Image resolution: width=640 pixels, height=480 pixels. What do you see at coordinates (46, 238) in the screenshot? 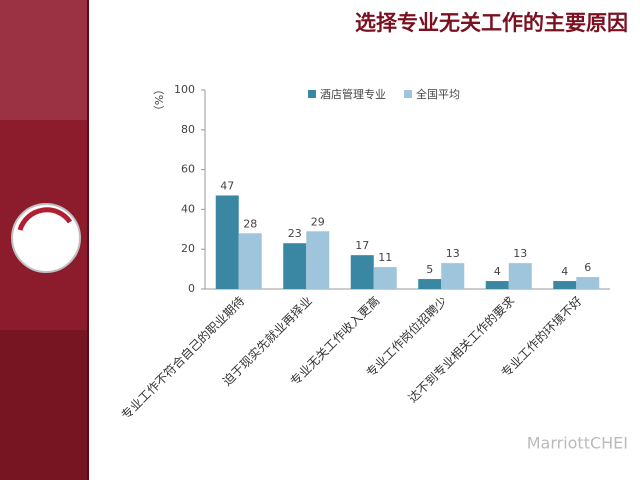
I see `logo` at bounding box center [46, 238].